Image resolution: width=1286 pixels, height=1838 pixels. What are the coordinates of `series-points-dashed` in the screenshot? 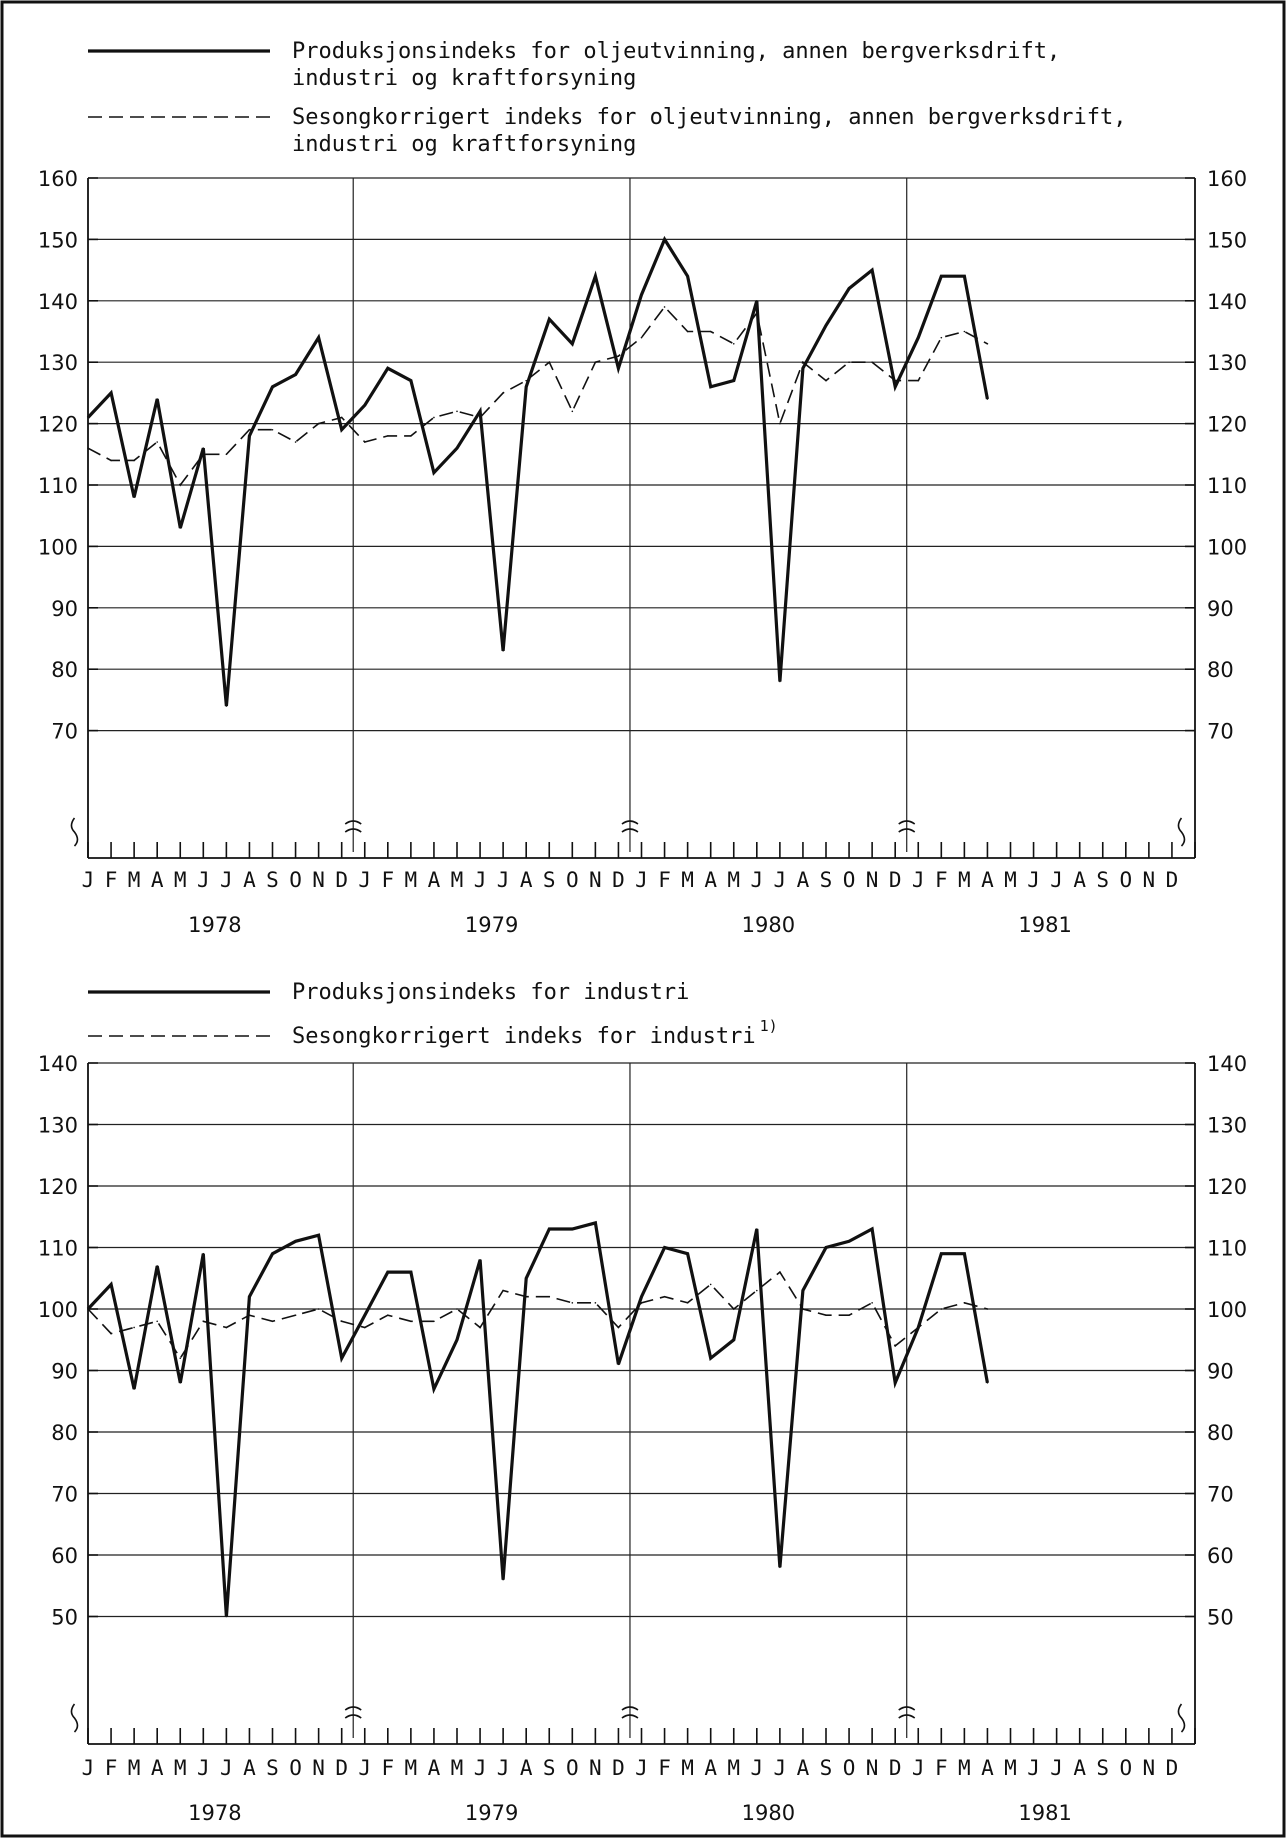 It's located at (538, 396).